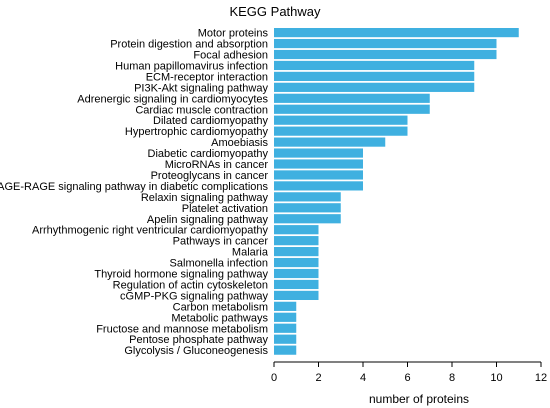  Describe the element at coordinates (205, 198) in the screenshot. I see `category-label: Relaxin signaling pathway` at that location.